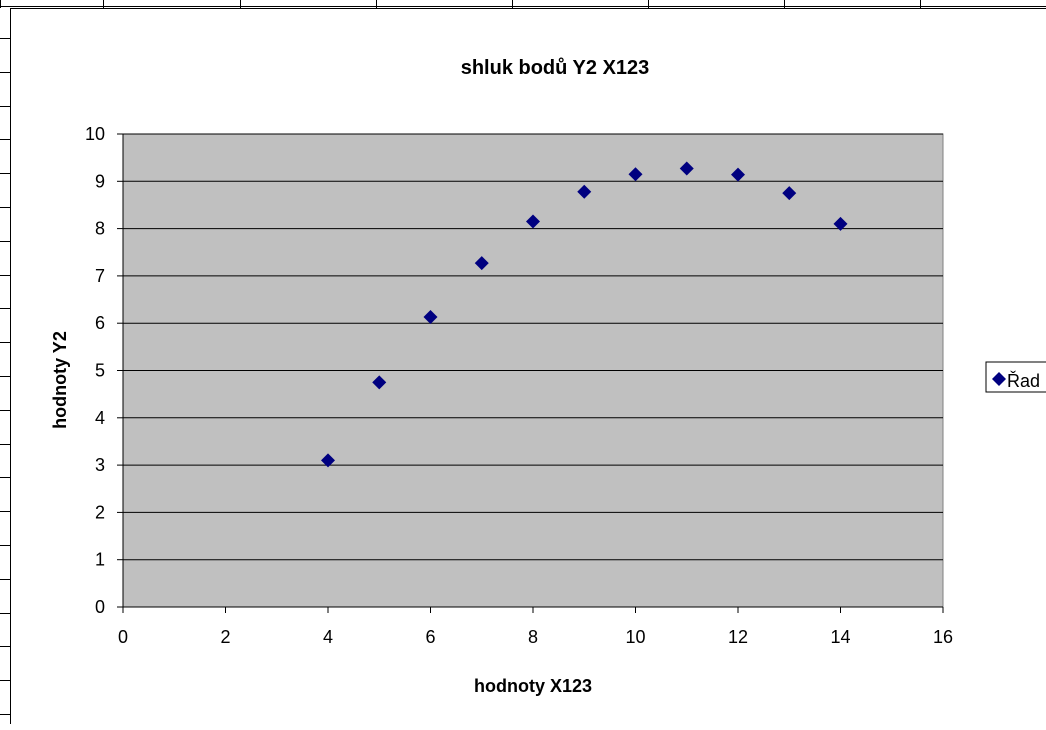 The height and width of the screenshot is (730, 1046). I want to click on y-tick-label: 0, so click(100, 607).